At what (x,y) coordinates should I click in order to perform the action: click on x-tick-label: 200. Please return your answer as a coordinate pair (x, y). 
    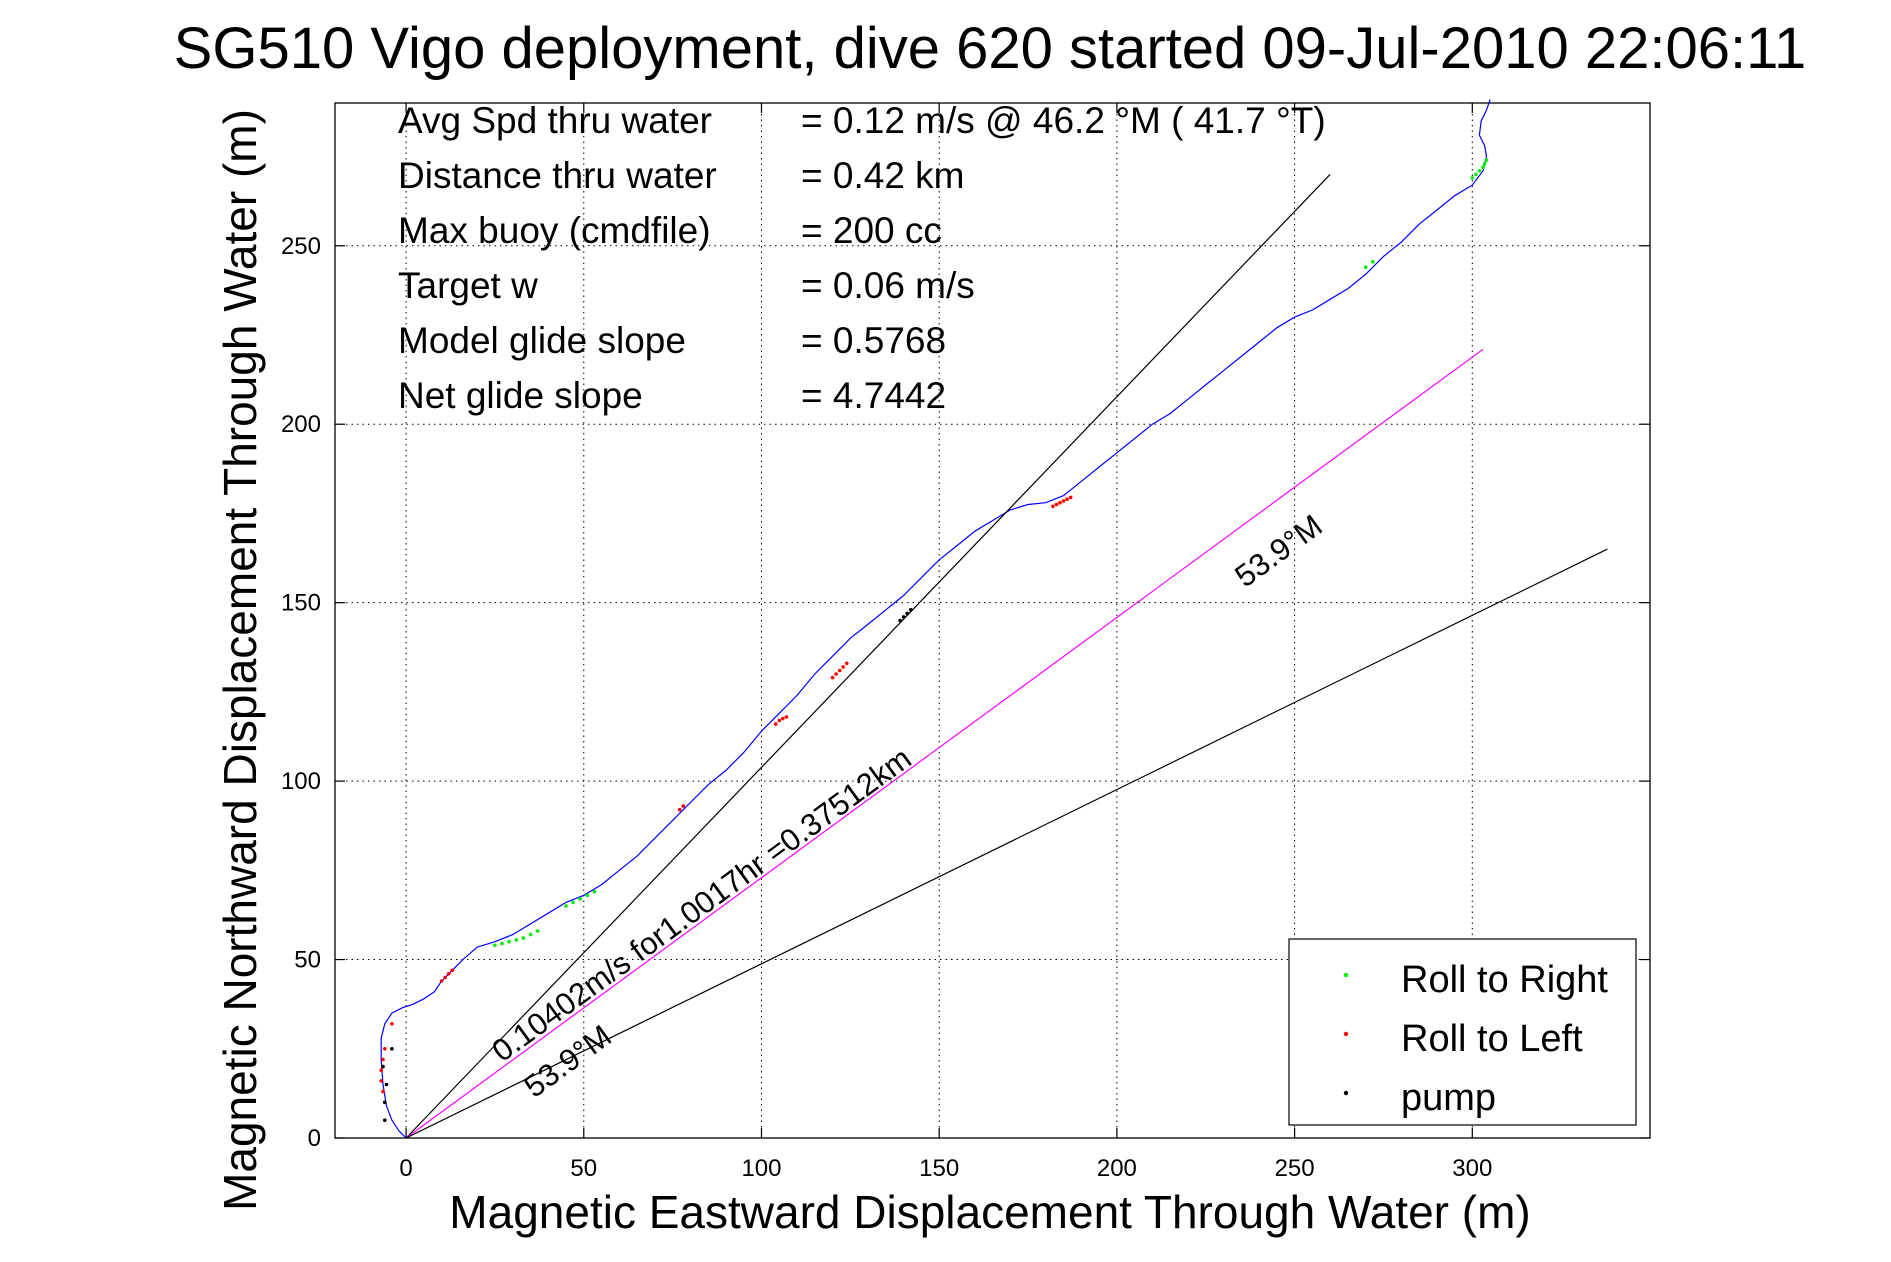
    Looking at the image, I should click on (1117, 1168).